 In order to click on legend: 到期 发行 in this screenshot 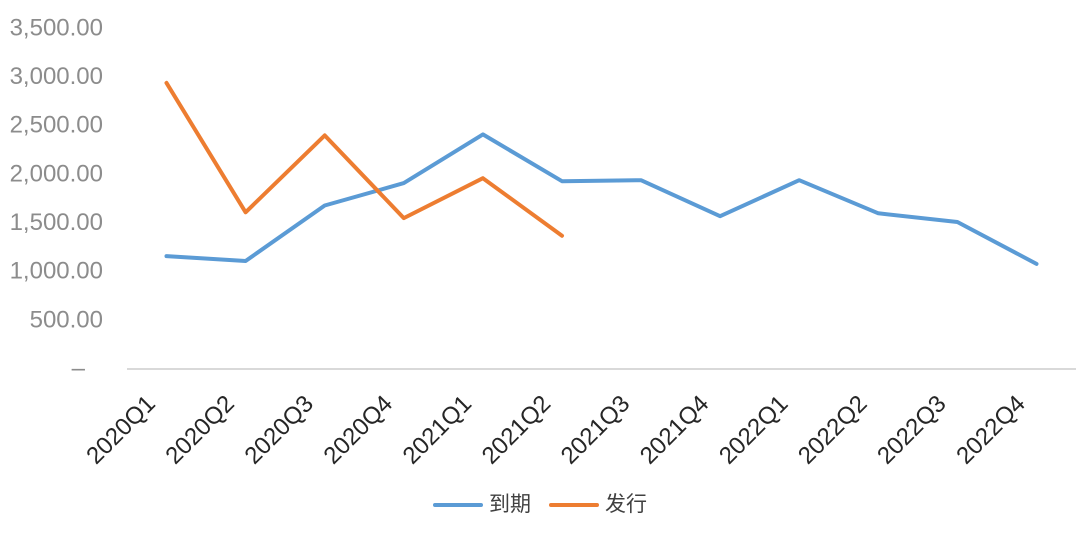, I will do `click(540, 505)`.